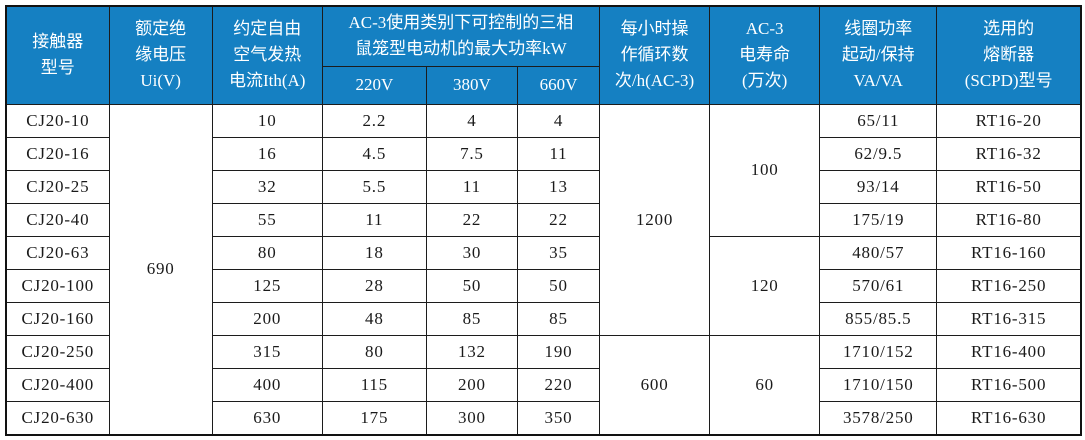 The height and width of the screenshot is (440, 1085). What do you see at coordinates (1009, 252) in the screenshot?
I see `table-cell: RT16-160` at bounding box center [1009, 252].